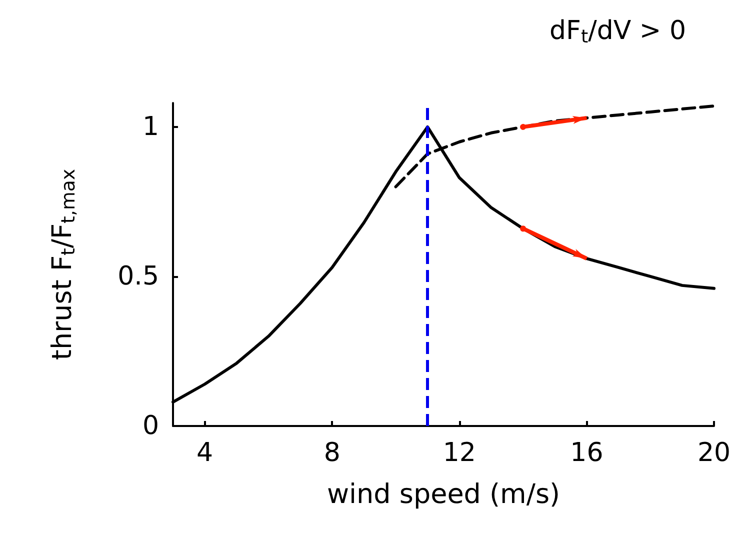 The image size is (754, 557). Describe the element at coordinates (332, 453) in the screenshot. I see `x-tick-label: 8` at that location.